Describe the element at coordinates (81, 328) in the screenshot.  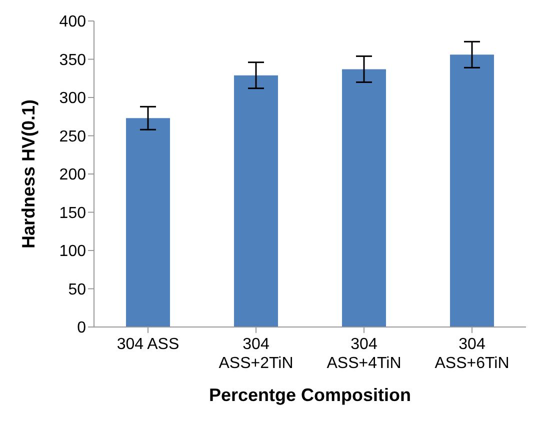
I see `y-tick-label: 0` at that location.